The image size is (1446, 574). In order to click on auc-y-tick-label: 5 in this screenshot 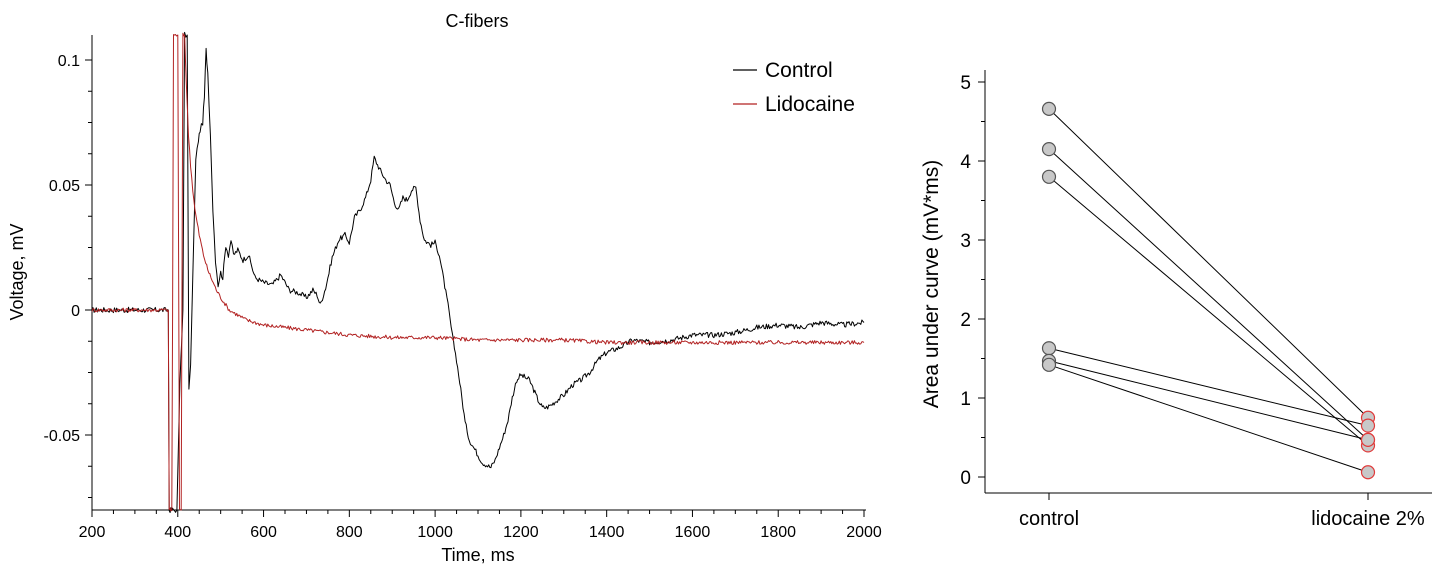, I will do `click(965, 83)`.